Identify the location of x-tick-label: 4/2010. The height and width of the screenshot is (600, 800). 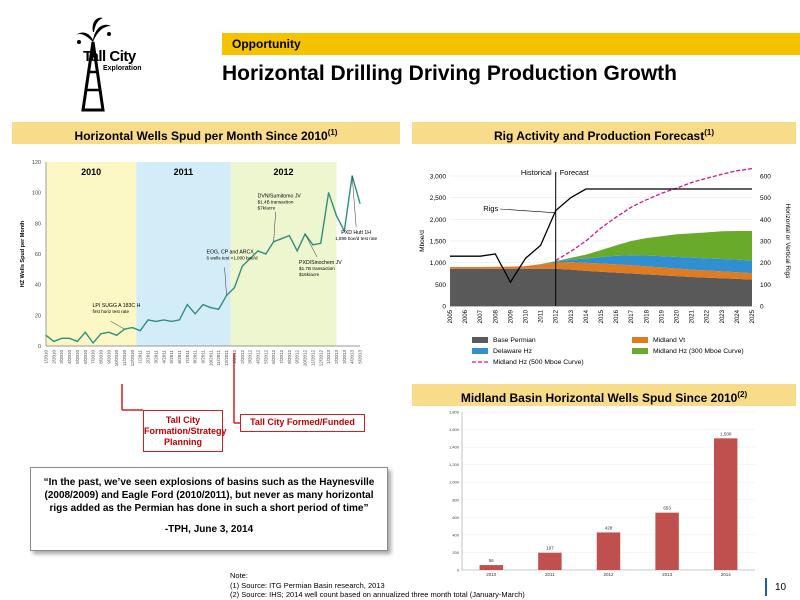
(69, 357).